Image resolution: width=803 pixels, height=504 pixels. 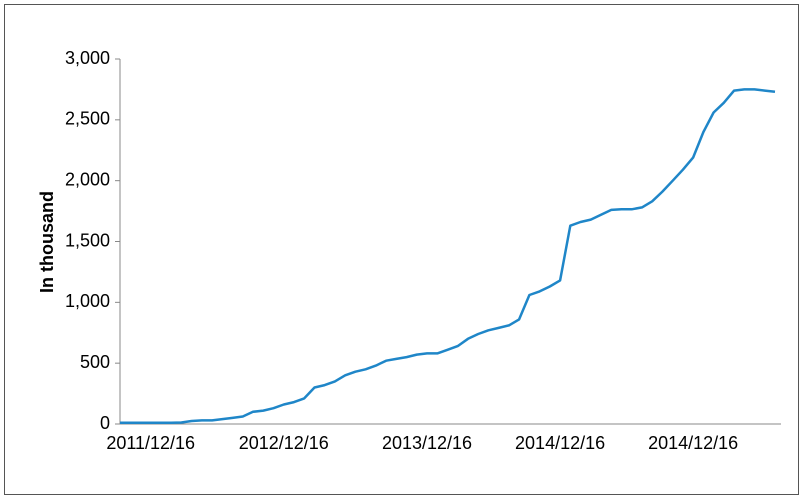 I want to click on y-tick-label: 2,000, so click(x=87, y=179).